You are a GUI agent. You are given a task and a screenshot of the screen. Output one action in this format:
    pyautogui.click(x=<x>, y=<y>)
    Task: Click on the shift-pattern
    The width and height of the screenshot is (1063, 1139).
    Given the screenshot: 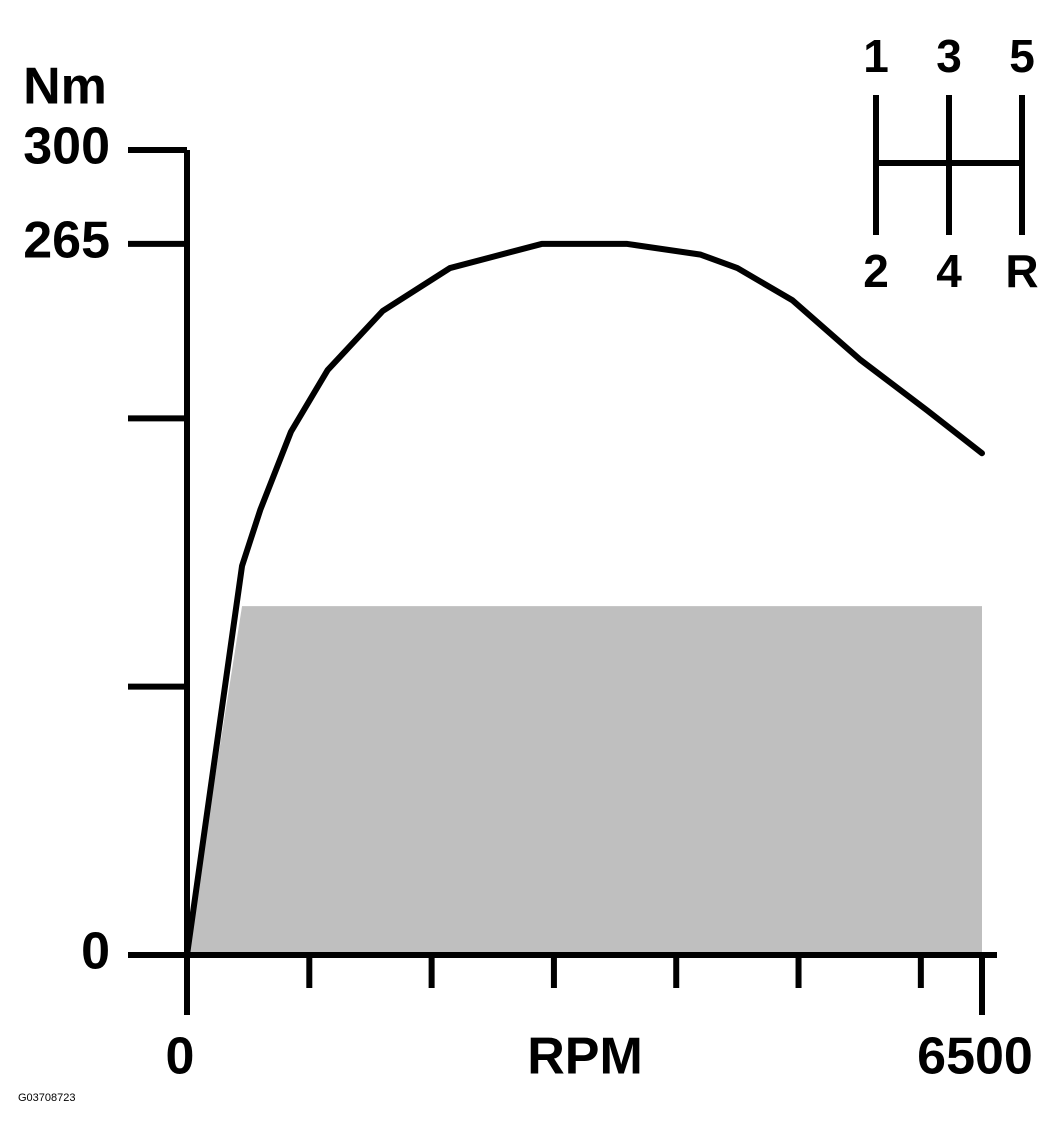 What is the action you would take?
    pyautogui.click(x=949, y=165)
    